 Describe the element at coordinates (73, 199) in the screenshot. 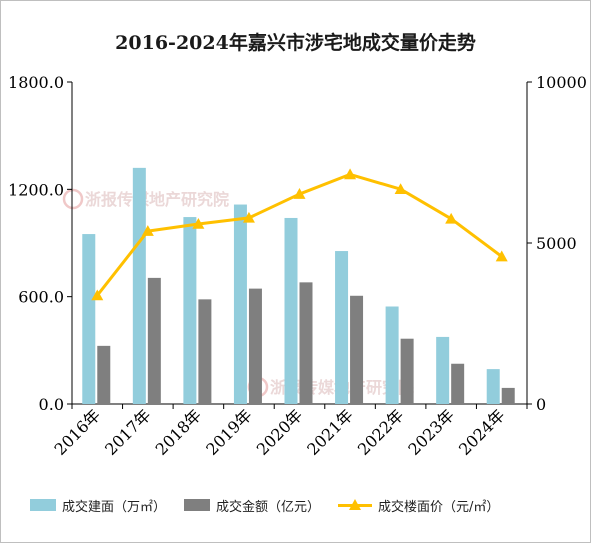

I see `watermark-logo-icon` at that location.